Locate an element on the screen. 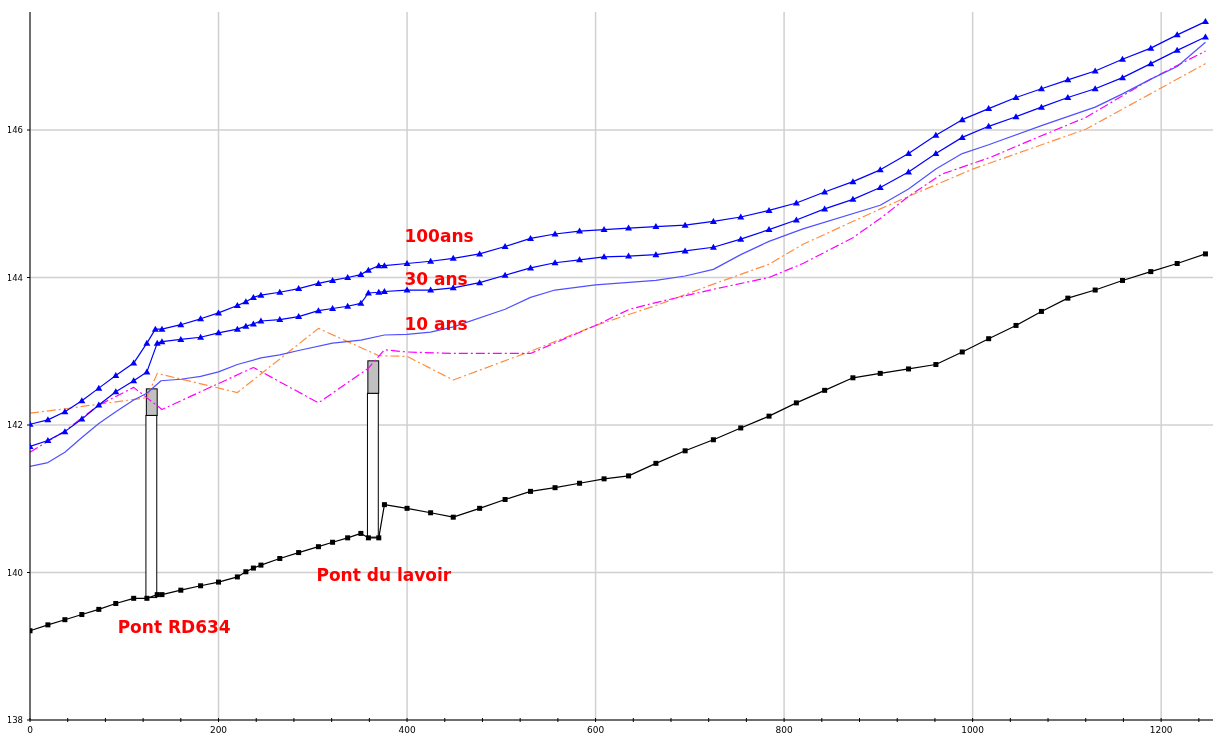  y-tick-label: 144 is located at coordinates (14, 277).